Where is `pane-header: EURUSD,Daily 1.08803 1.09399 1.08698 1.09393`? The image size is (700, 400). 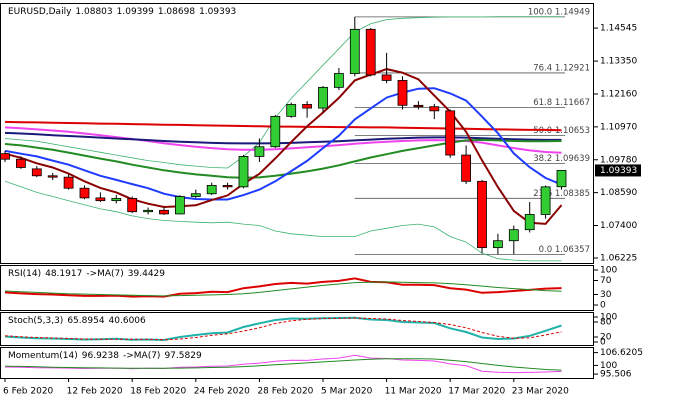
pane-header: EURUSD,Daily 1.08803 1.09399 1.08698 1.09393 is located at coordinates (122, 12).